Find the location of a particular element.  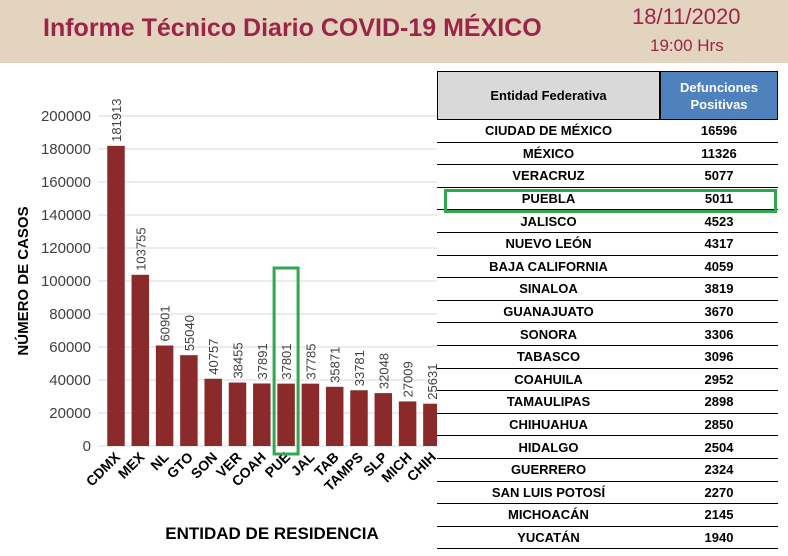

deaths-value: 2324 is located at coordinates (719, 470).